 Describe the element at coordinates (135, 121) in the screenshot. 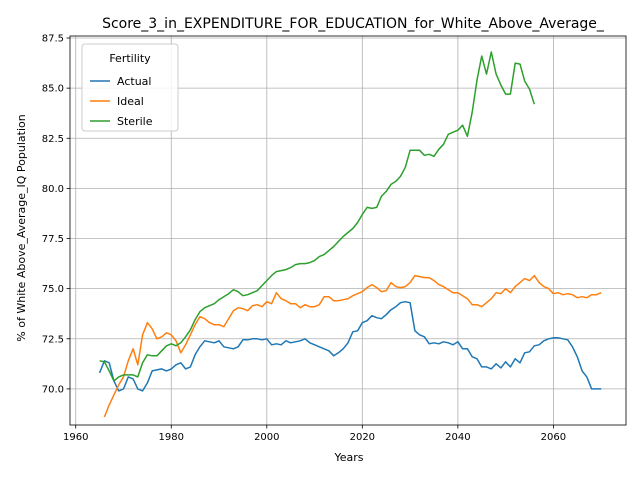

I see `legend-label-sterile: Sterile` at that location.